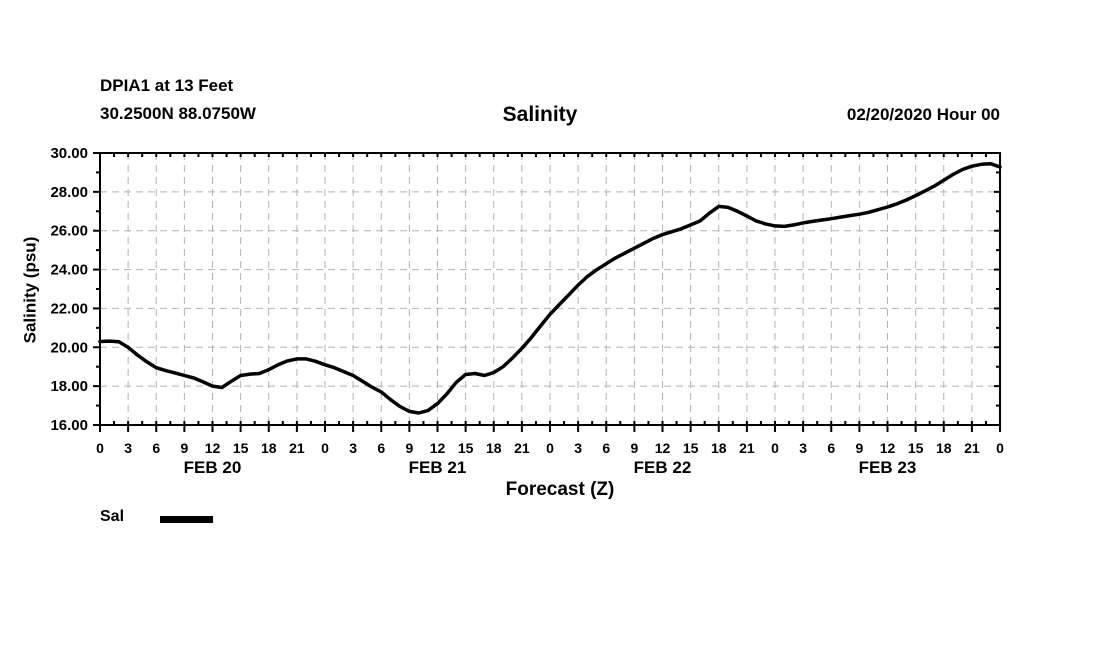  I want to click on y-tick-label: 26.00, so click(69, 231).